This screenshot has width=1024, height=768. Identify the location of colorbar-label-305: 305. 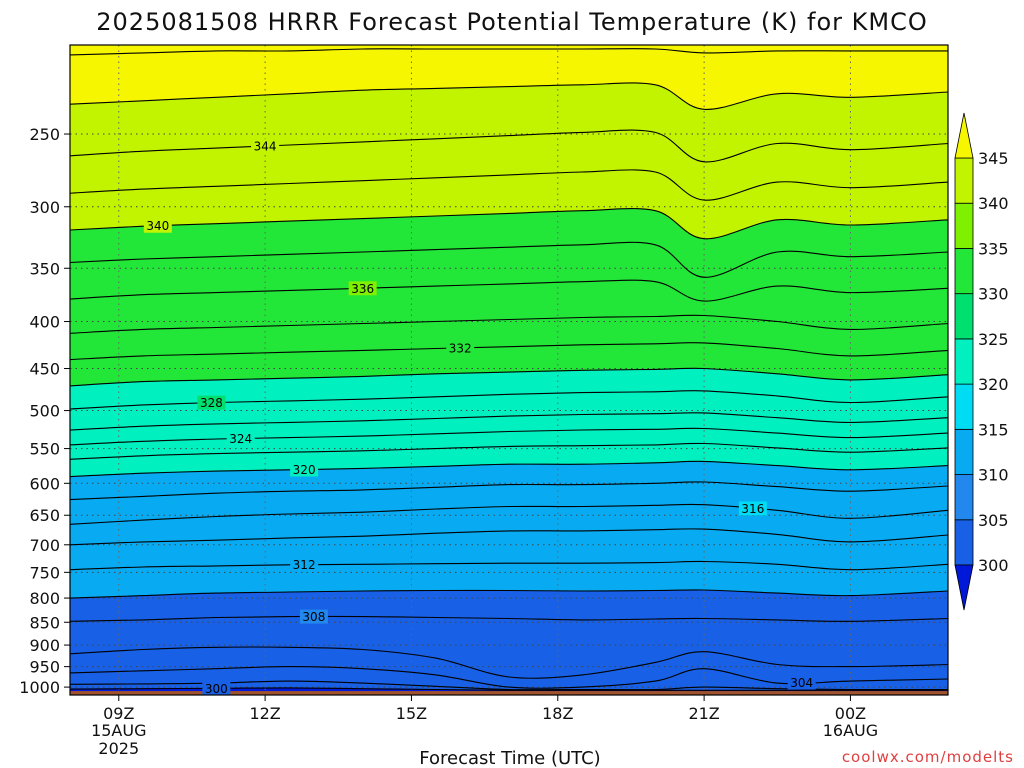
(993, 520).